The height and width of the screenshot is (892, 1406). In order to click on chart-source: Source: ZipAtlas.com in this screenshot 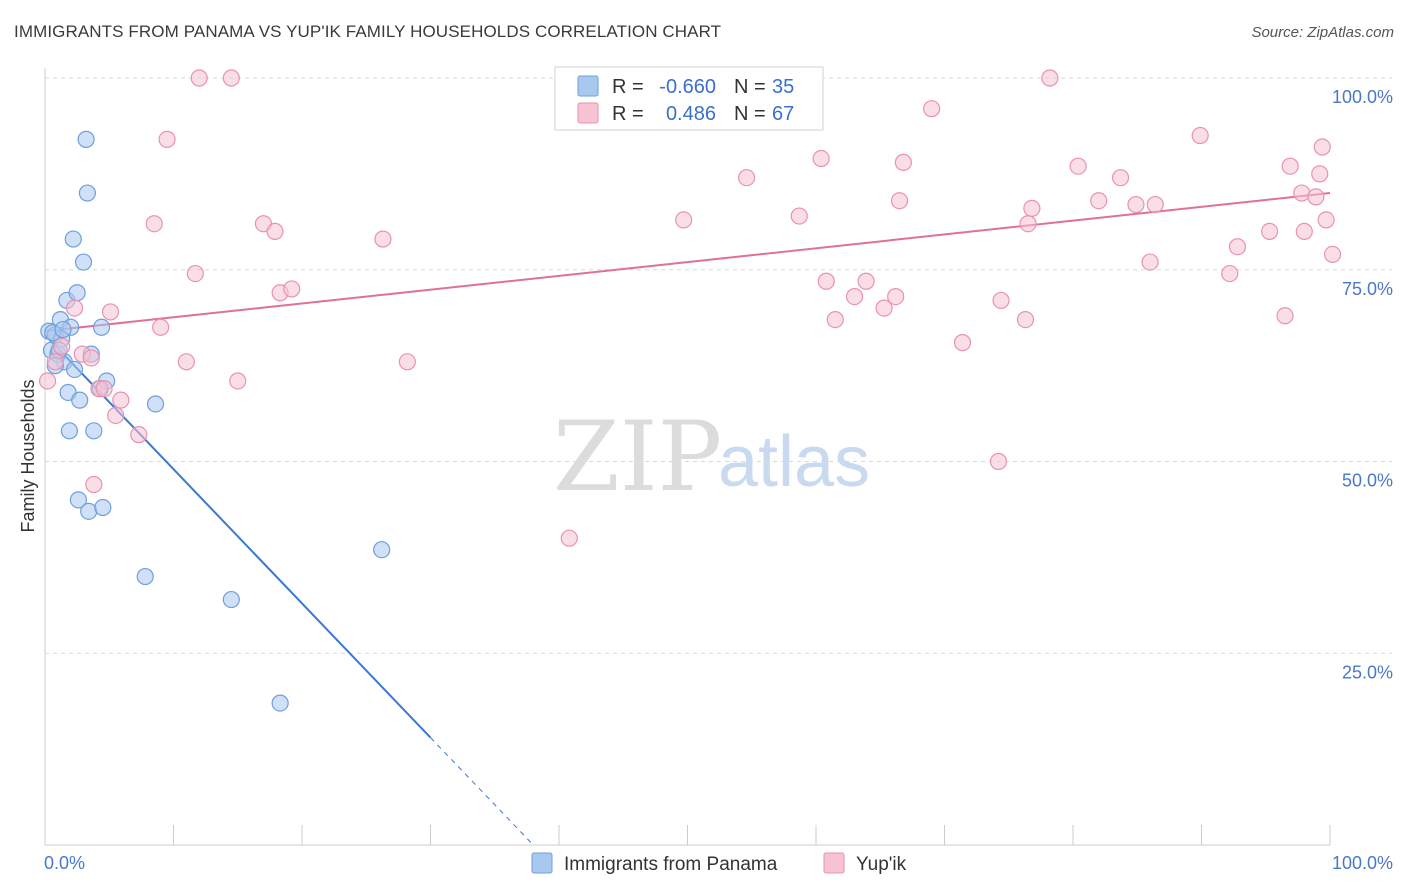, I will do `click(1322, 32)`.